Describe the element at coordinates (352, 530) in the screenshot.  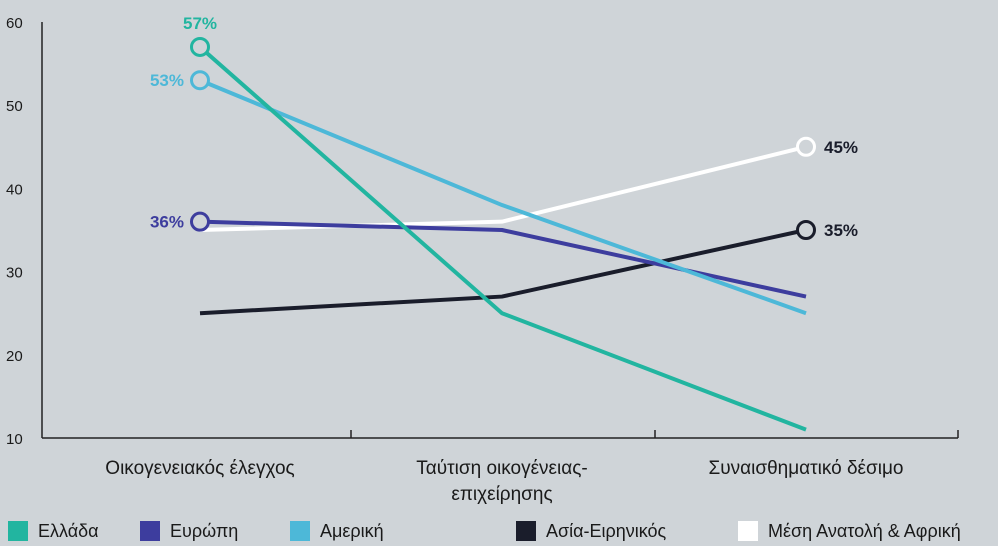
I see `legend-label: Αμερική` at that location.